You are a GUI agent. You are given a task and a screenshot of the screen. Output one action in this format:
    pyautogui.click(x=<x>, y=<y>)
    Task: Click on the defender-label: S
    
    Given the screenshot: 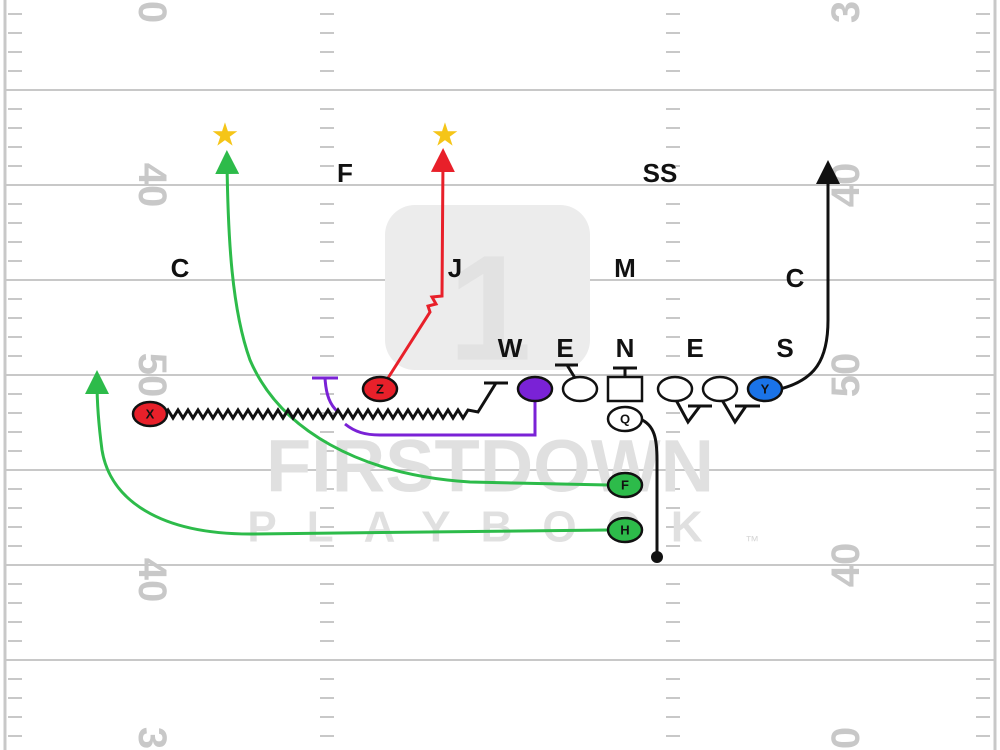 What is the action you would take?
    pyautogui.click(x=784, y=348)
    